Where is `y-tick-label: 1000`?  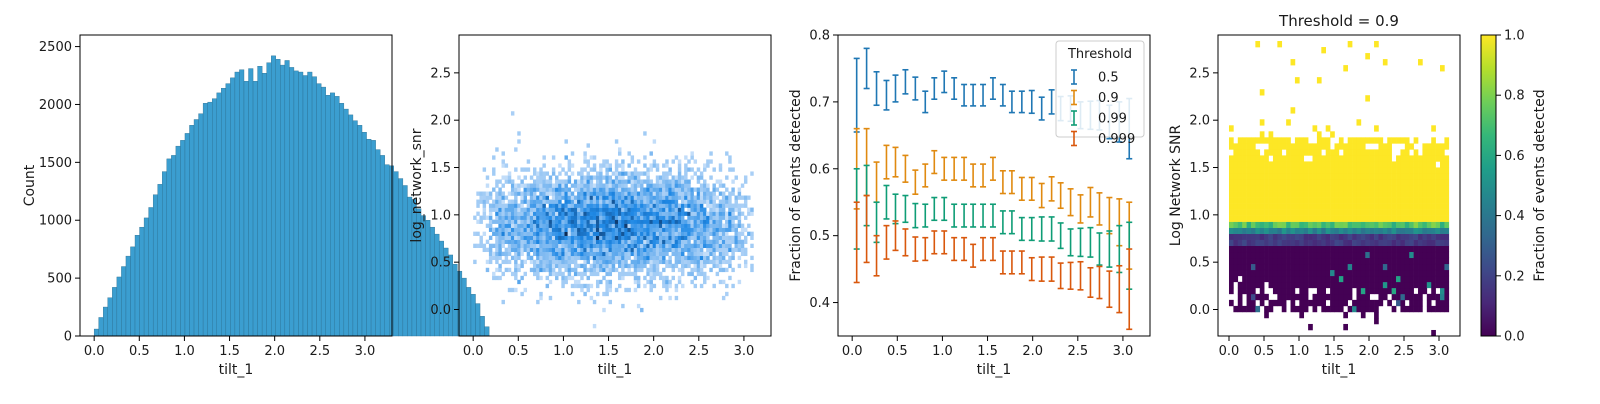 y-tick-label: 1000 is located at coordinates (55, 221).